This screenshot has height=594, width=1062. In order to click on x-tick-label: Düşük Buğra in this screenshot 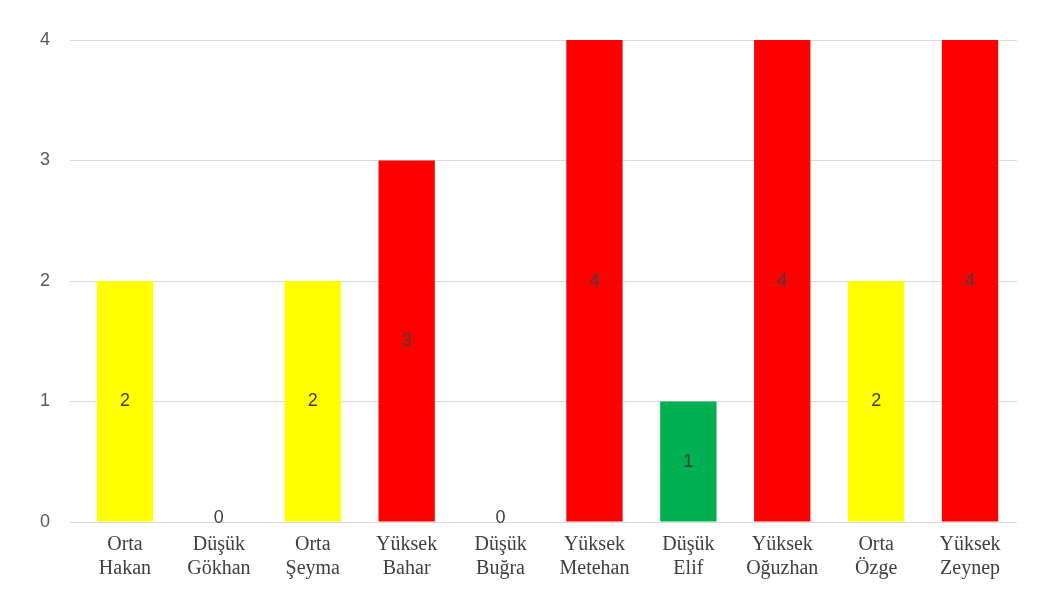, I will do `click(500, 556)`.